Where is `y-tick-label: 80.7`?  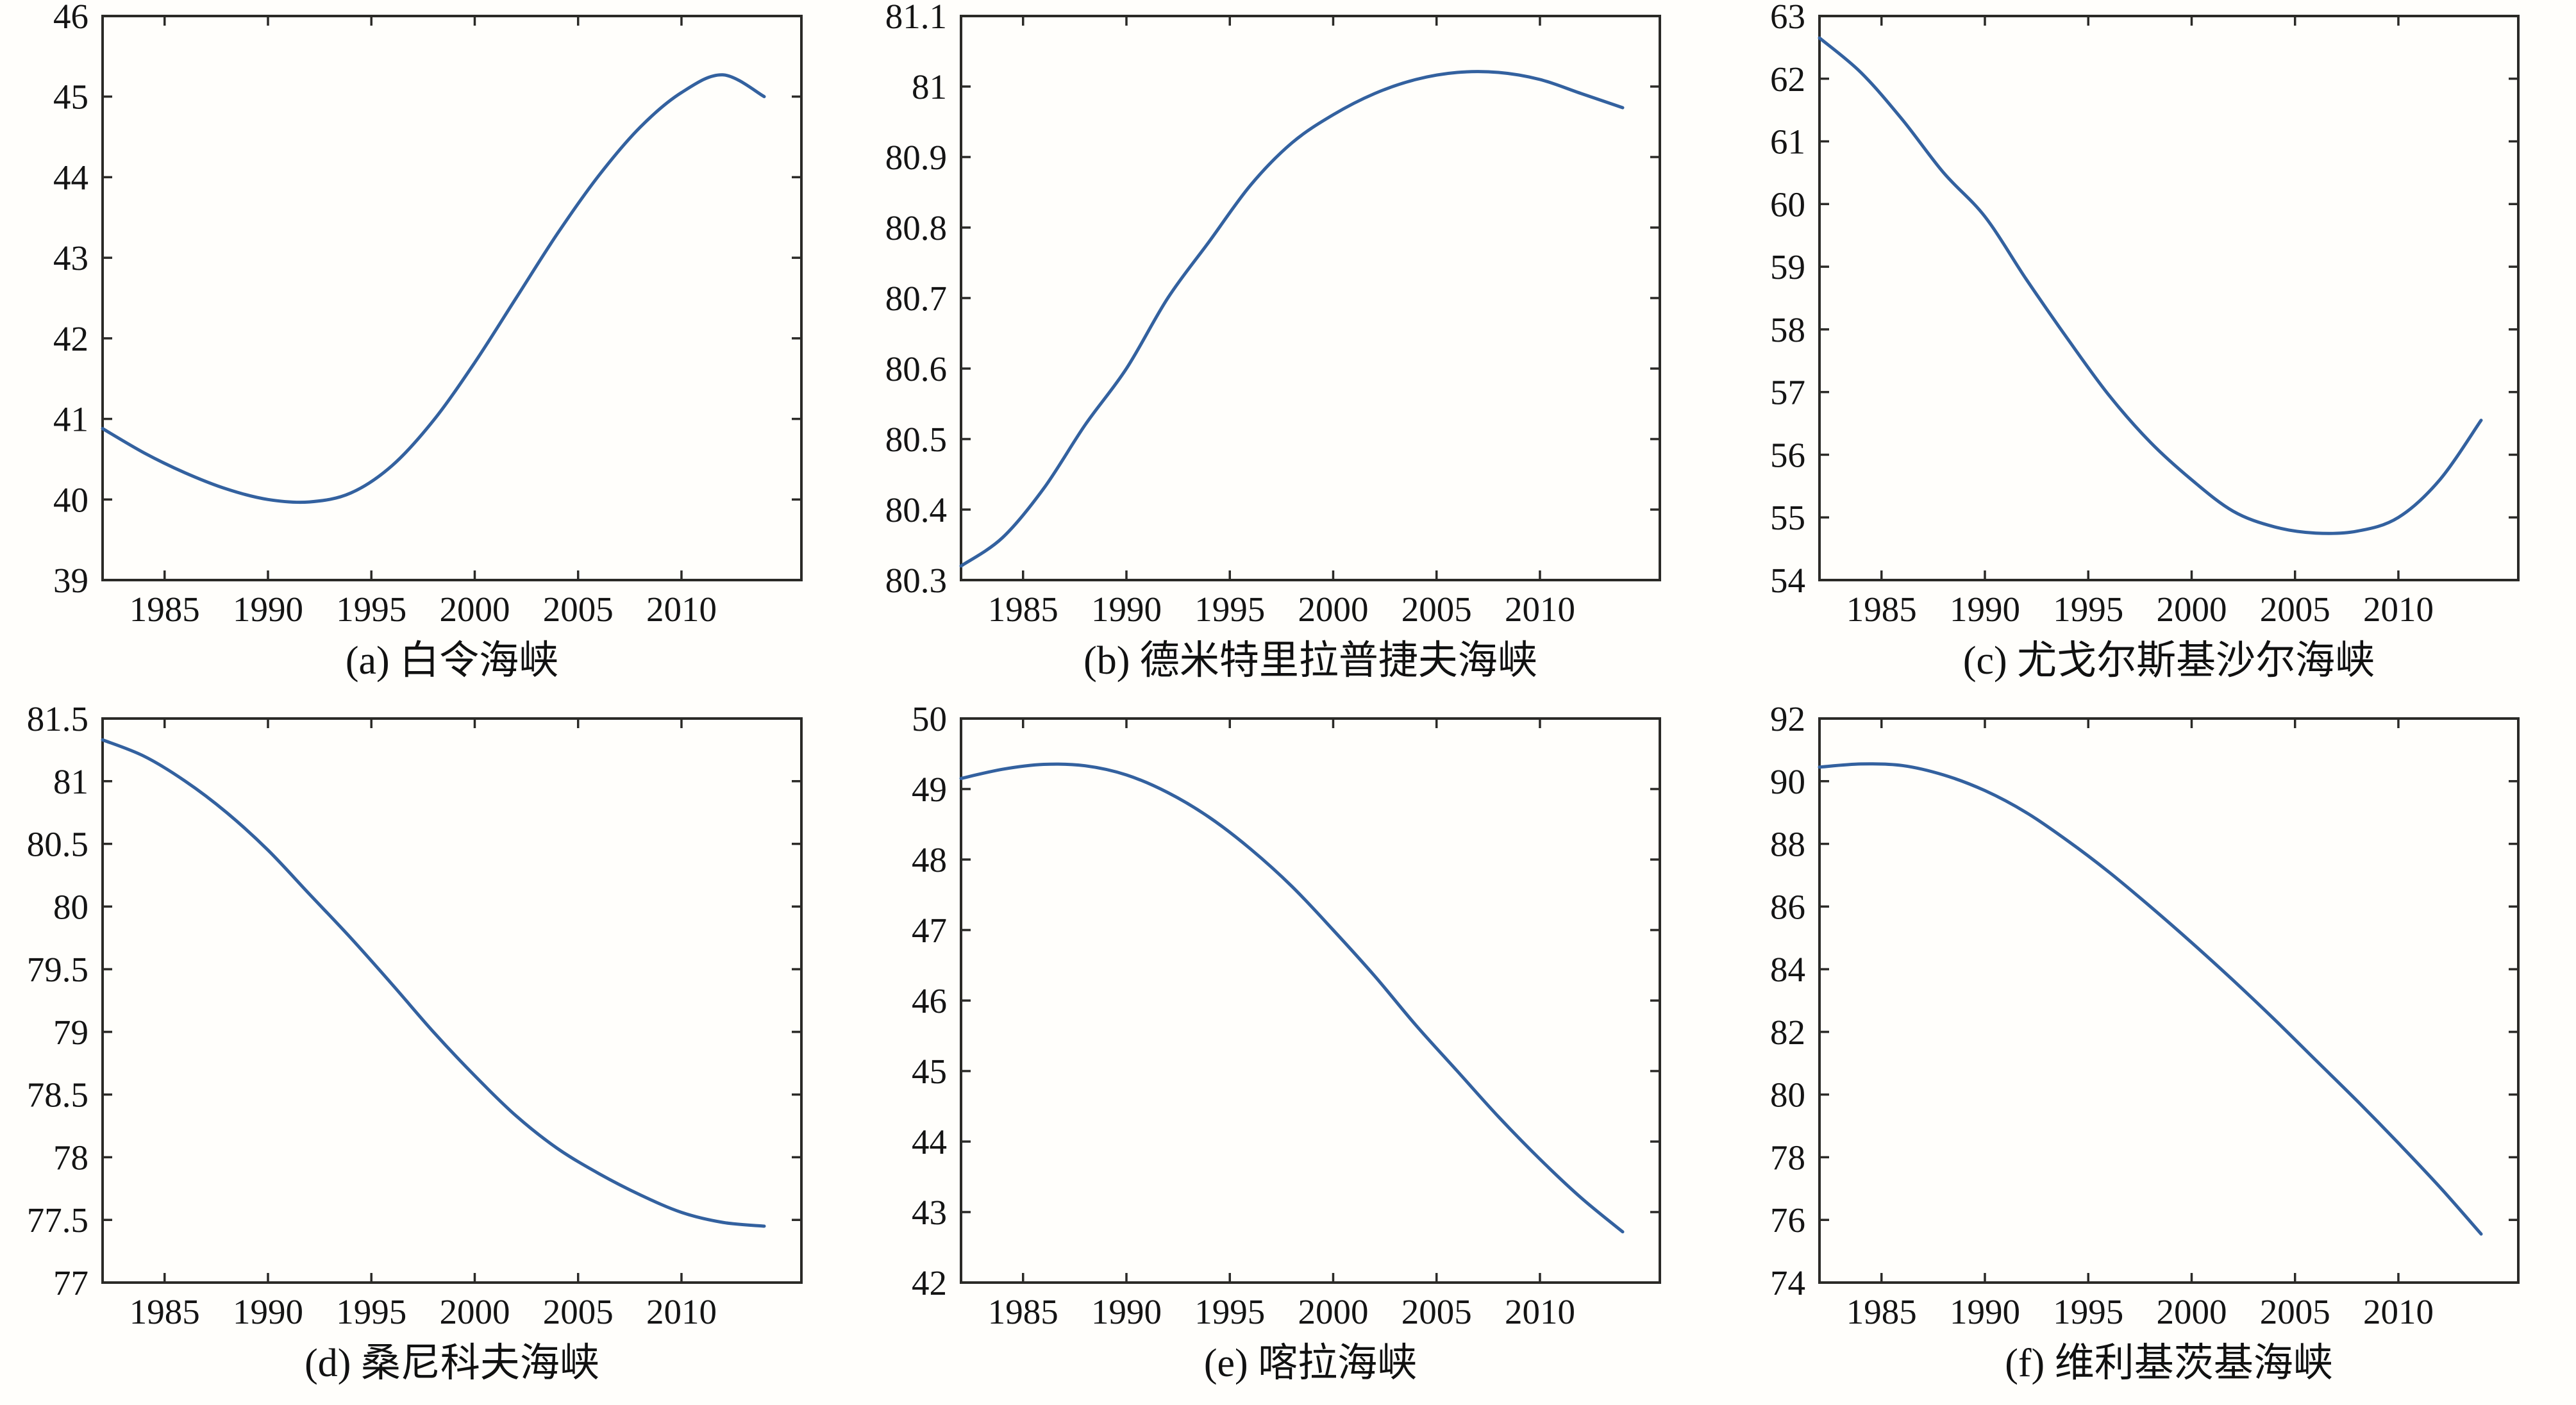 y-tick-label: 80.7 is located at coordinates (916, 298).